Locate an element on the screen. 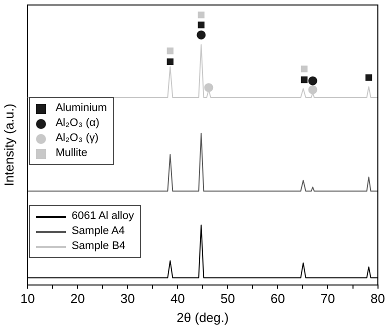 The width and height of the screenshot is (388, 326). x-tick-label: 30 is located at coordinates (127, 298).